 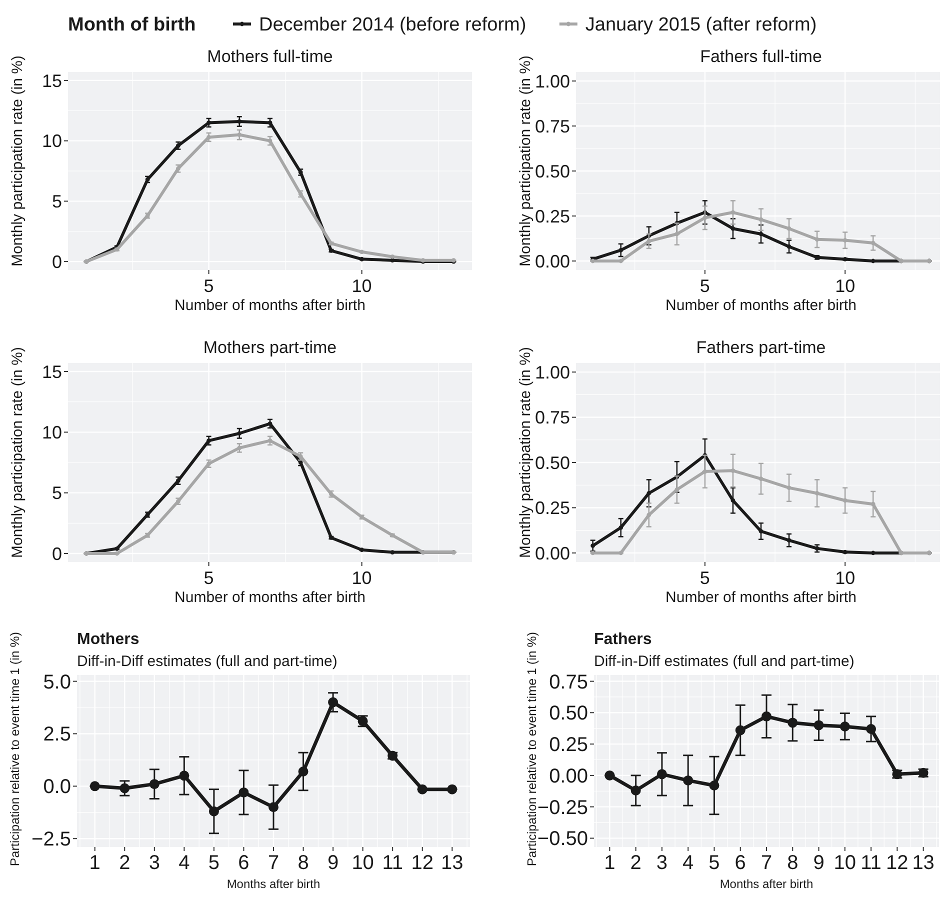 What do you see at coordinates (108, 639) in the screenshot?
I see `chart-title: Mothers` at bounding box center [108, 639].